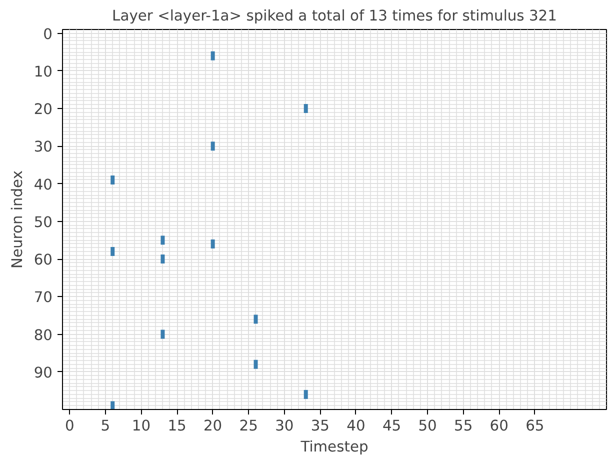  Describe the element at coordinates (141, 426) in the screenshot. I see `x-tick-label: 10` at that location.